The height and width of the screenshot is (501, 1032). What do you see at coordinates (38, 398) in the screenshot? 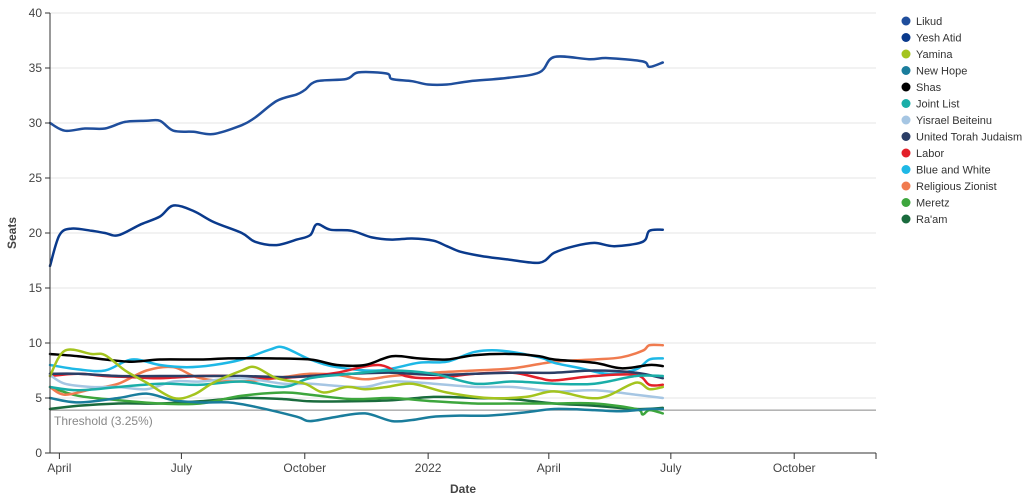
I see `y-tick-label: 5` at bounding box center [38, 398].